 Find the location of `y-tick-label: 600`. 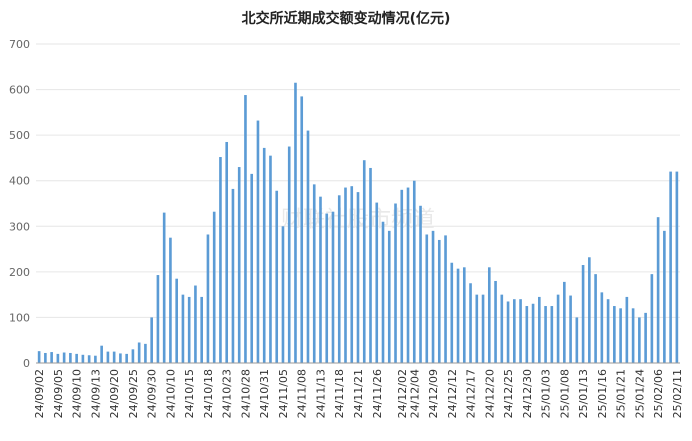

y-tick-label: 600 is located at coordinates (19, 90).